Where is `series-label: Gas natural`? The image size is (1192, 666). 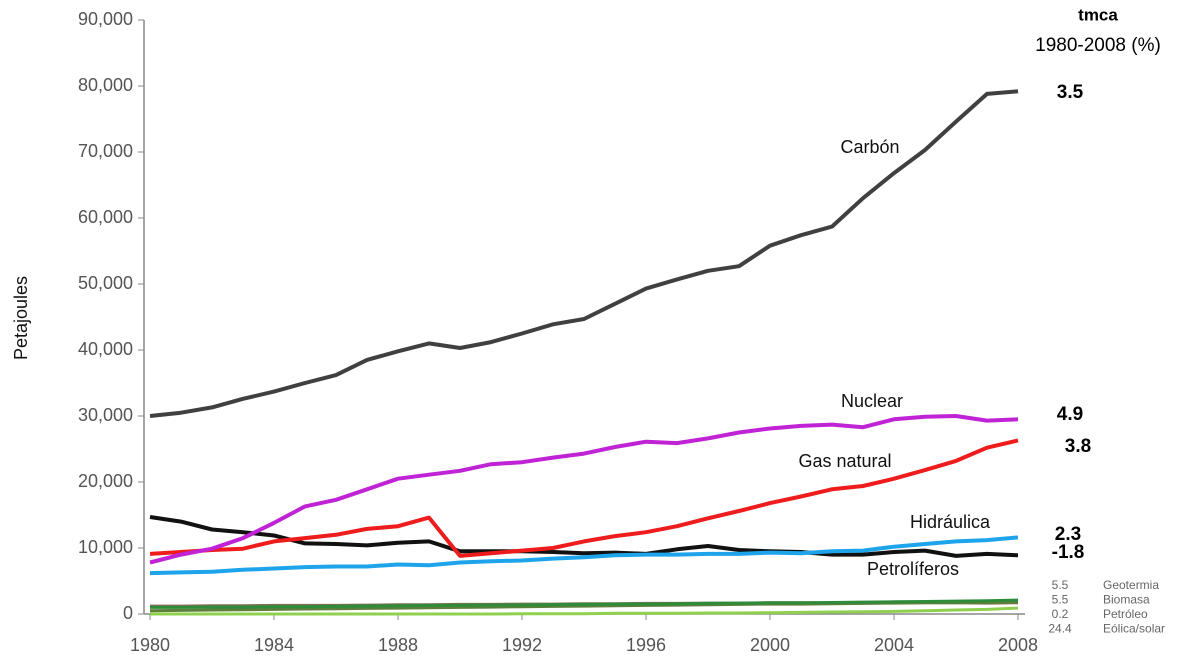 series-label: Gas natural is located at coordinates (844, 461).